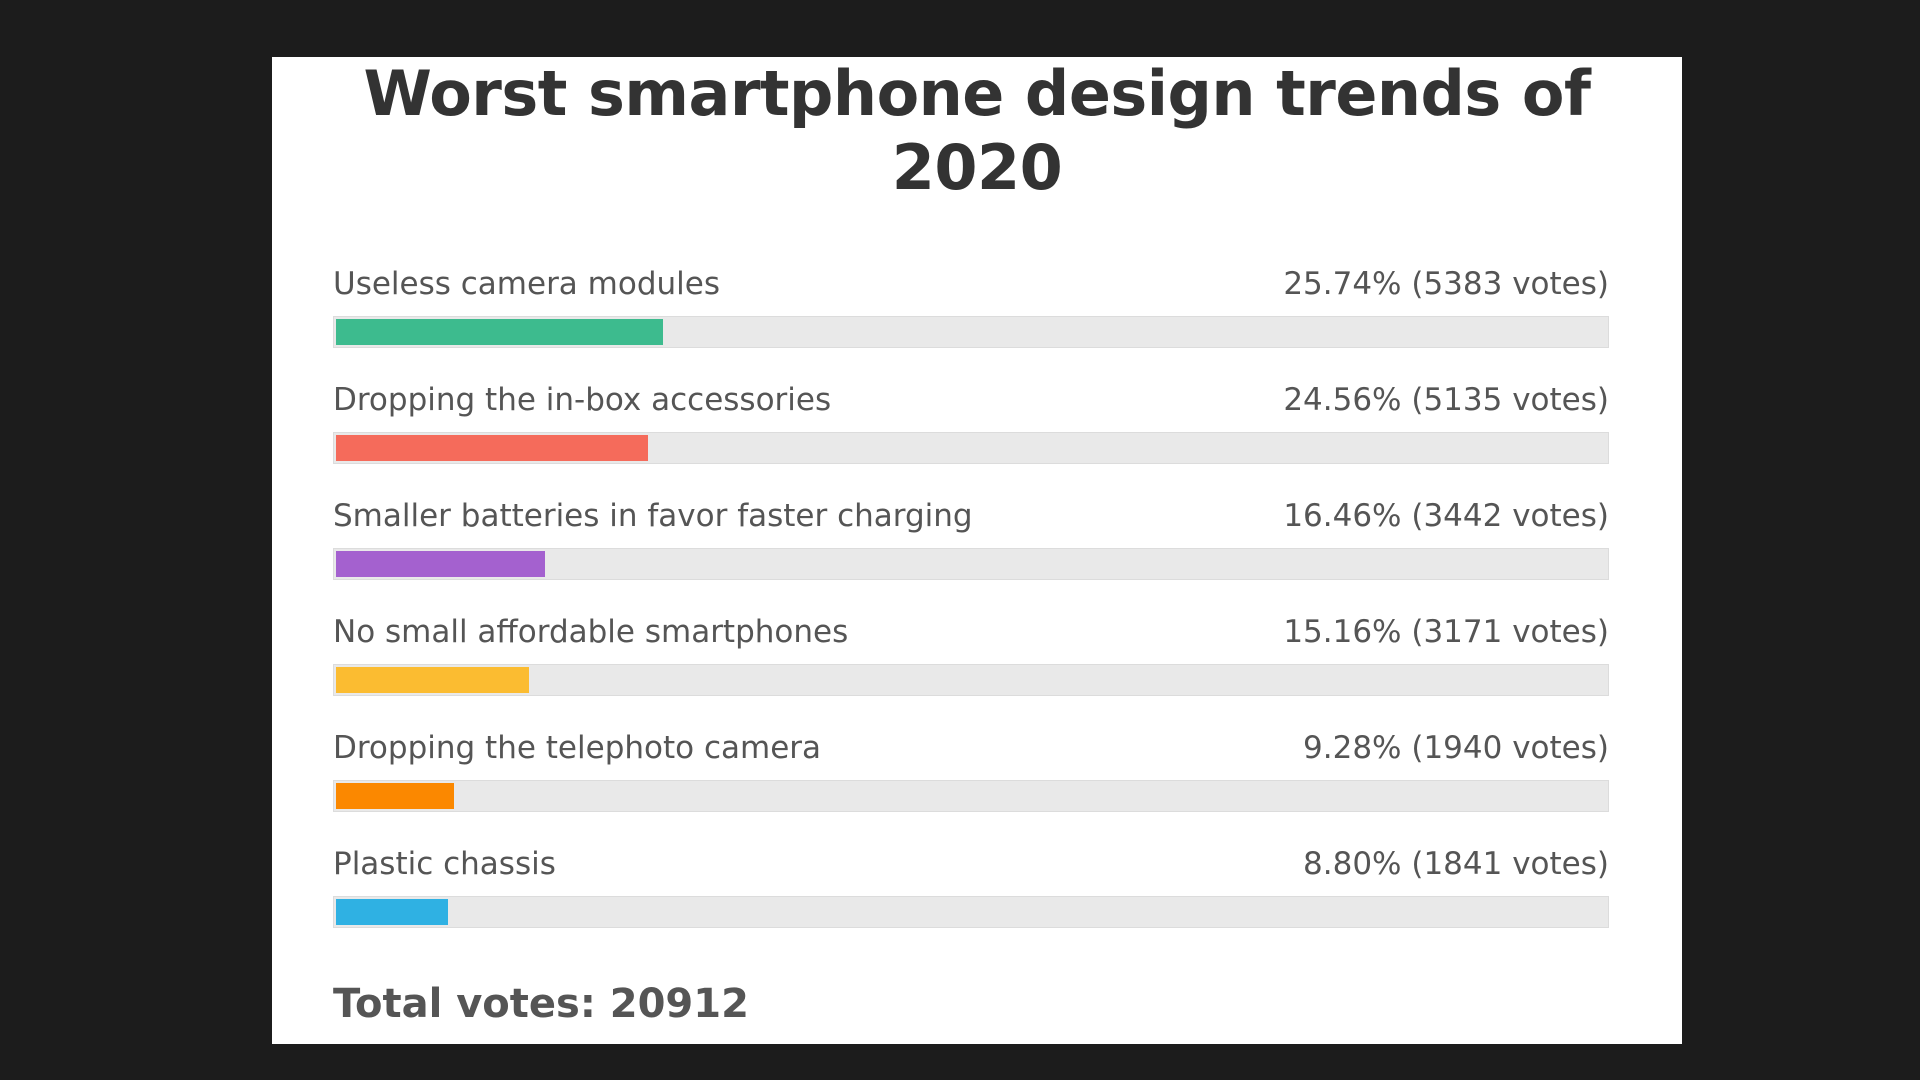 Image resolution: width=1920 pixels, height=1080 pixels. What do you see at coordinates (577, 748) in the screenshot?
I see `option-label: Dropping the telephoto camera` at bounding box center [577, 748].